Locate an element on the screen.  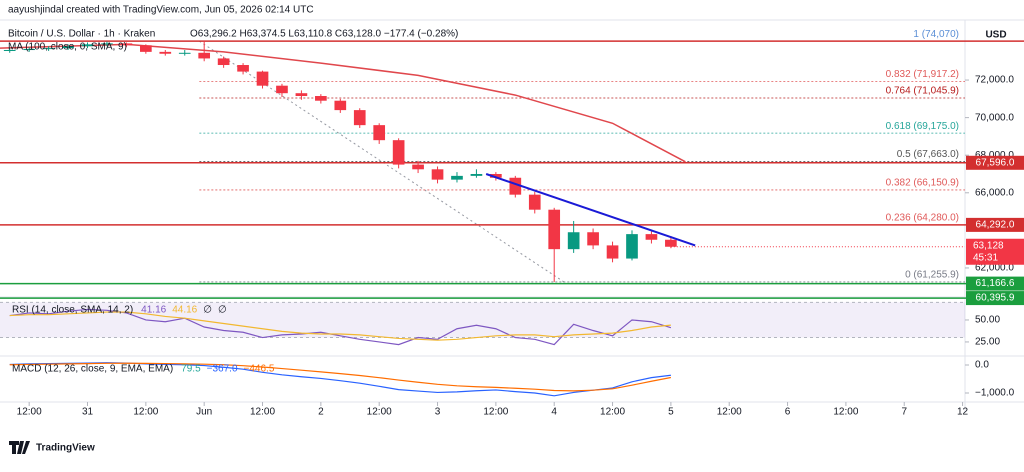
trendline is located at coordinates (590, 210).